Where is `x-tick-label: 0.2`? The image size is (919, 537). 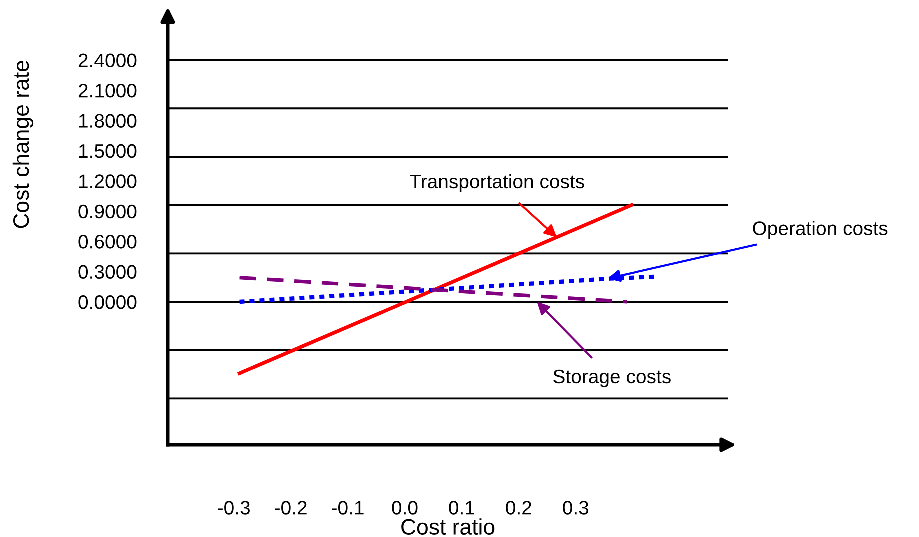
x-tick-label: 0.2 is located at coordinates (519, 508).